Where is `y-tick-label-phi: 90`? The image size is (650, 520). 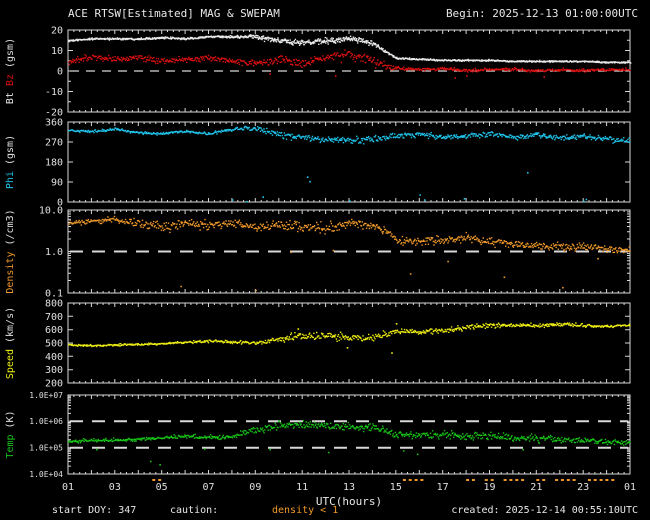 y-tick-label-phi: 90 is located at coordinates (57, 183).